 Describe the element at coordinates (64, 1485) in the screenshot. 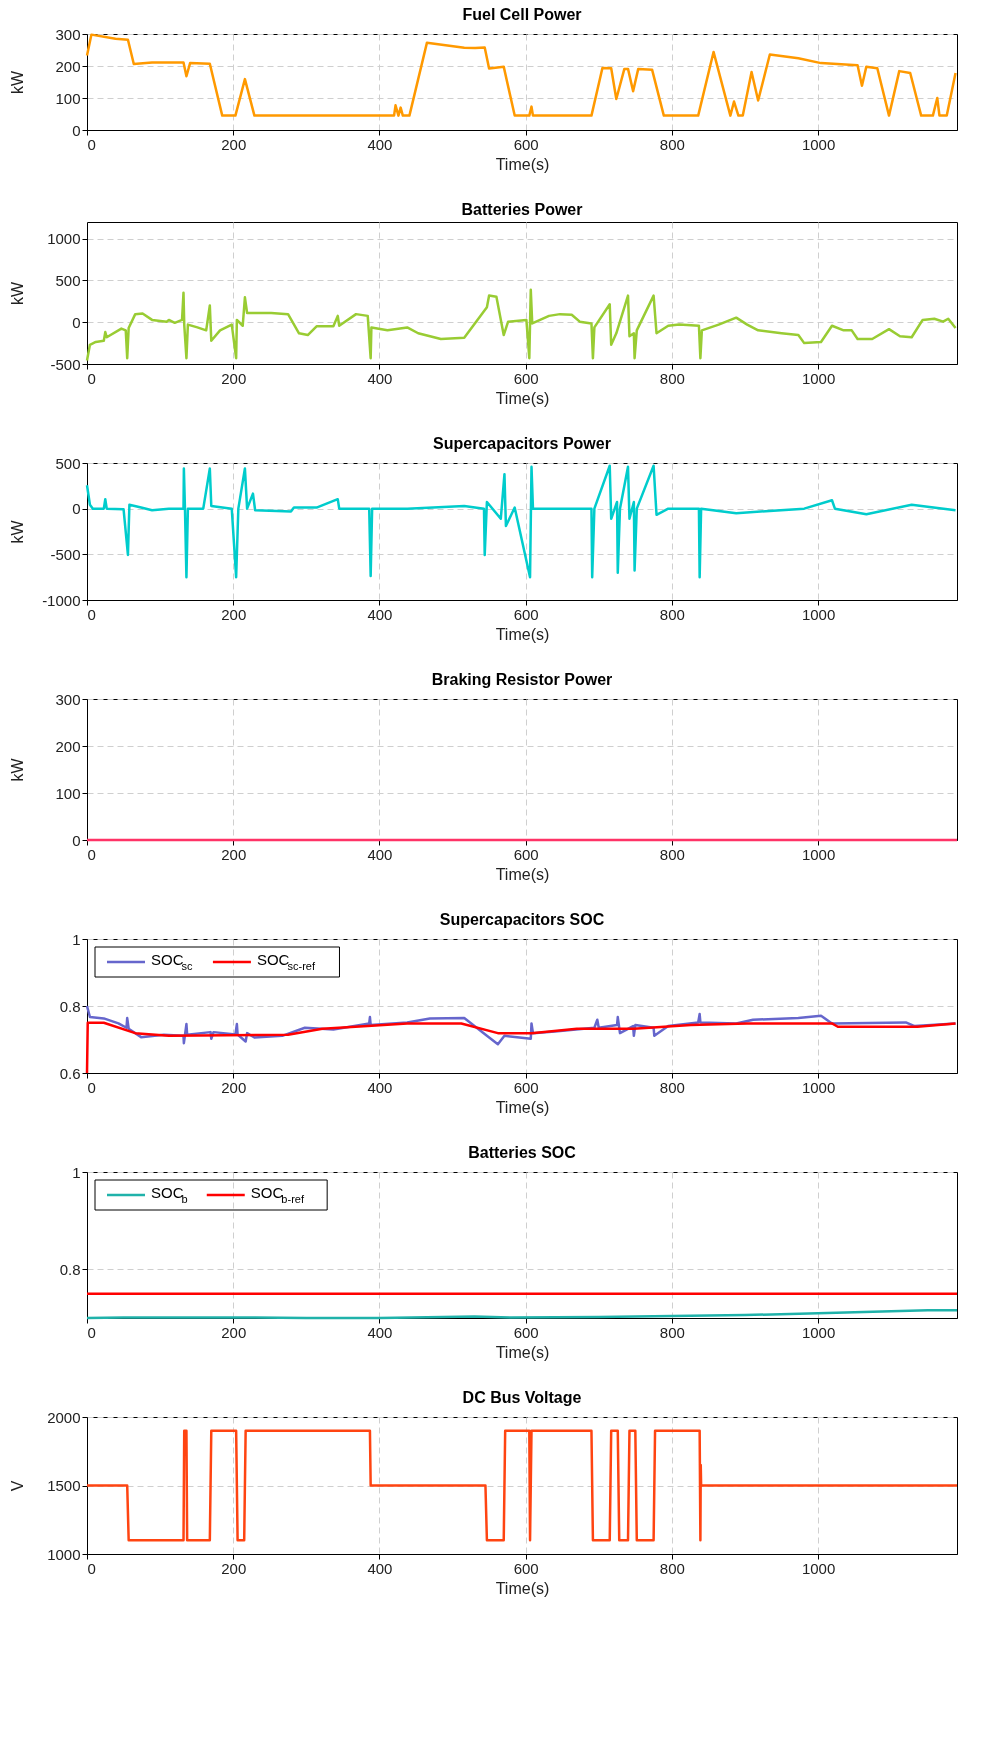

I see `y-tick-label: 1500` at that location.